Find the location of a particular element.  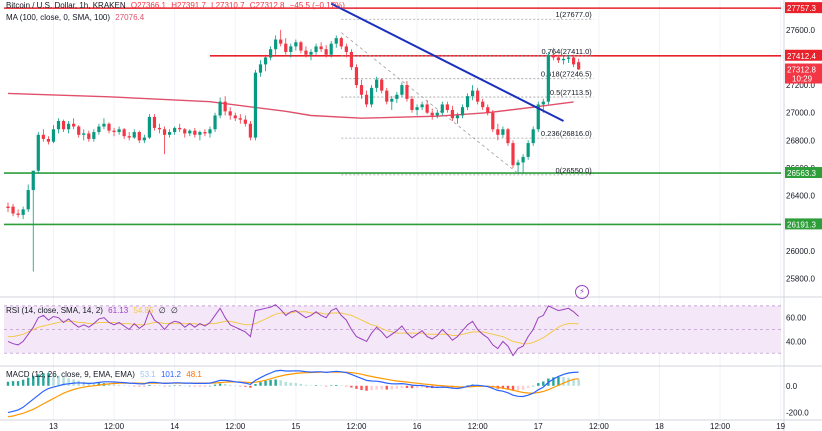

price-tick-label: 26800.0 is located at coordinates (800, 140).